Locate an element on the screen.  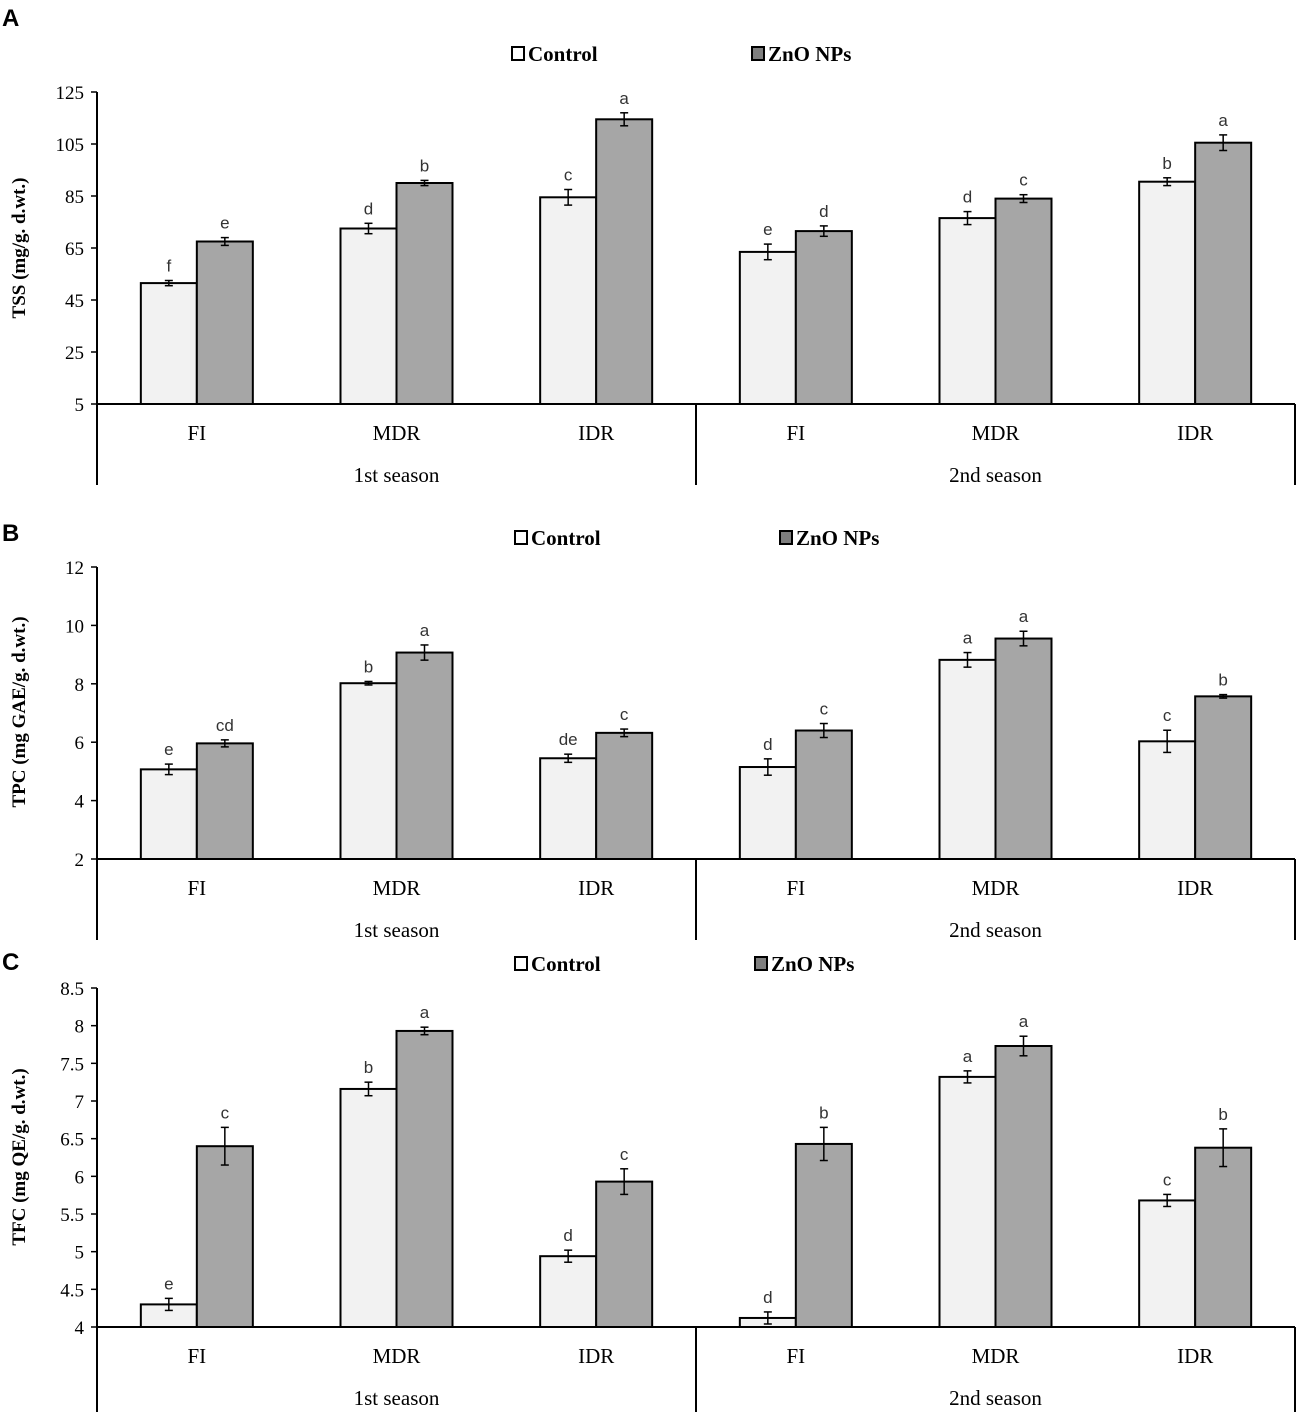
panel-letter: A is located at coordinates (10, 18).